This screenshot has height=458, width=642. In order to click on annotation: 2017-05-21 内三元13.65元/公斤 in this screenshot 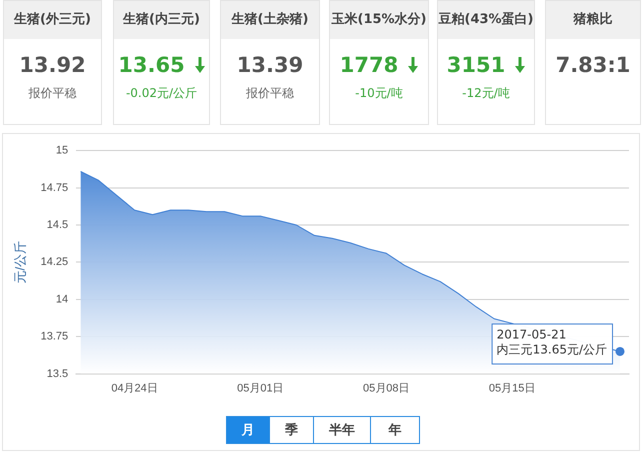, I will do `click(552, 342)`.